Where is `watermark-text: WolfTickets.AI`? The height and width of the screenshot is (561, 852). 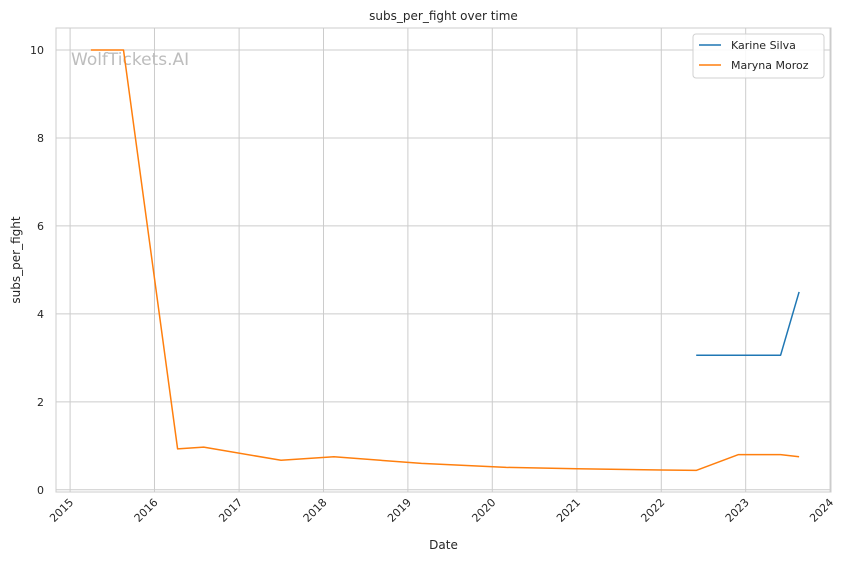 watermark-text: WolfTickets.AI is located at coordinates (130, 60).